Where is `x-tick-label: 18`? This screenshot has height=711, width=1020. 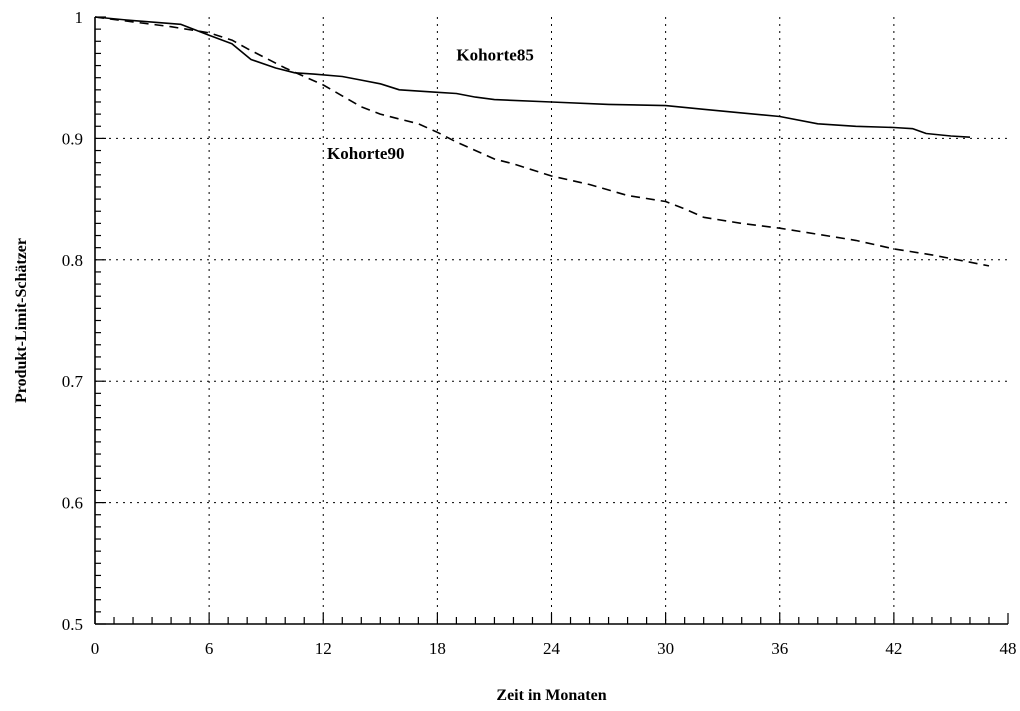
x-tick-label: 18 is located at coordinates (437, 648).